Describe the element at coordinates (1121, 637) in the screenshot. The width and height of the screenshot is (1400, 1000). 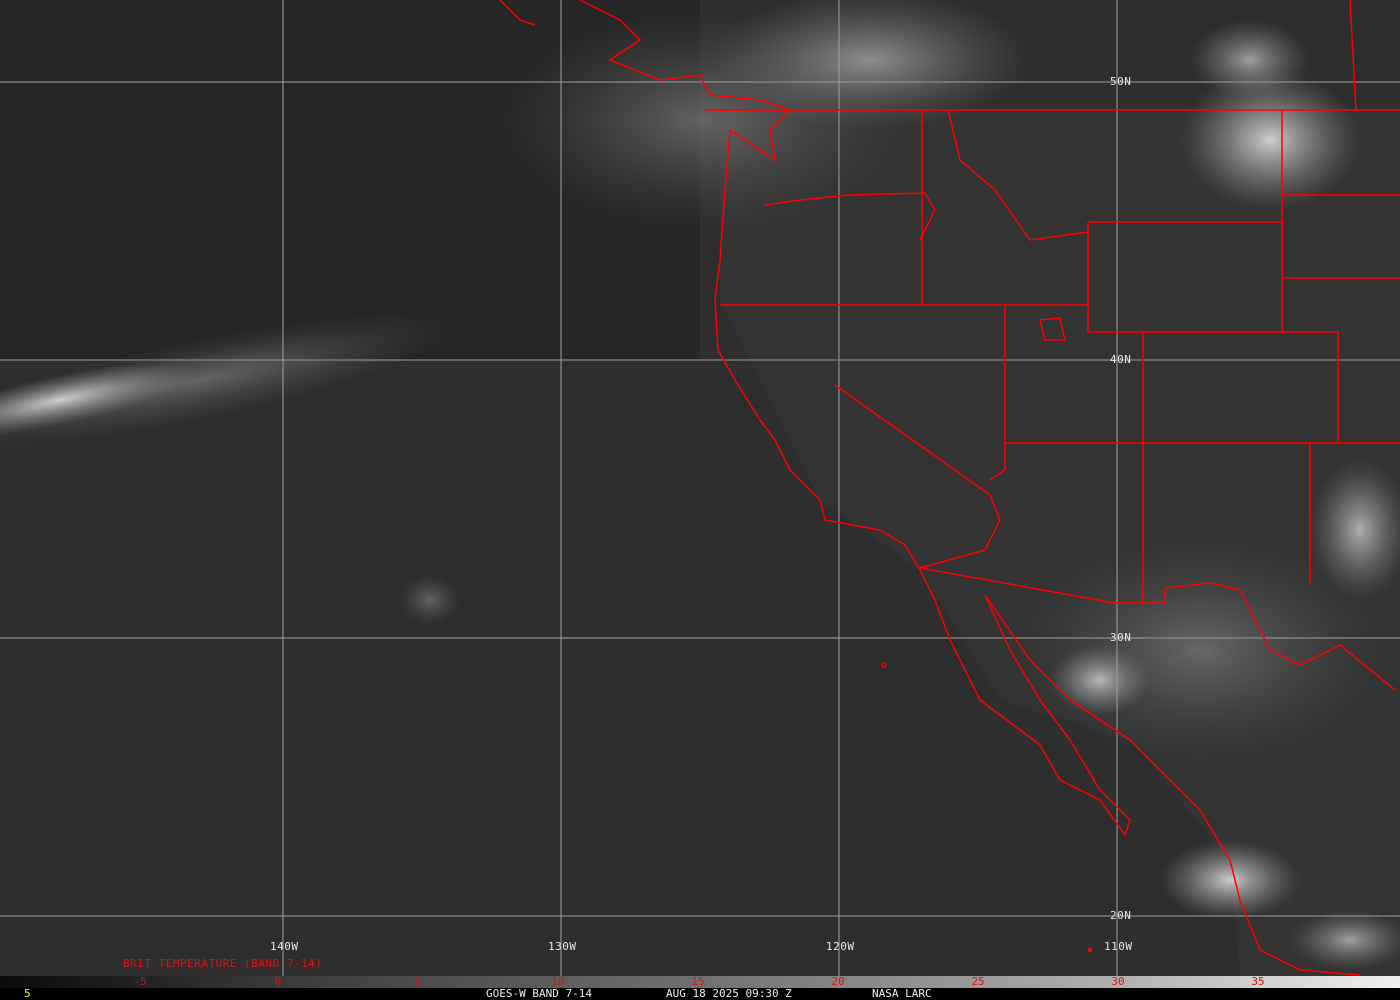
I see `lat-label-30n: 30N` at that location.